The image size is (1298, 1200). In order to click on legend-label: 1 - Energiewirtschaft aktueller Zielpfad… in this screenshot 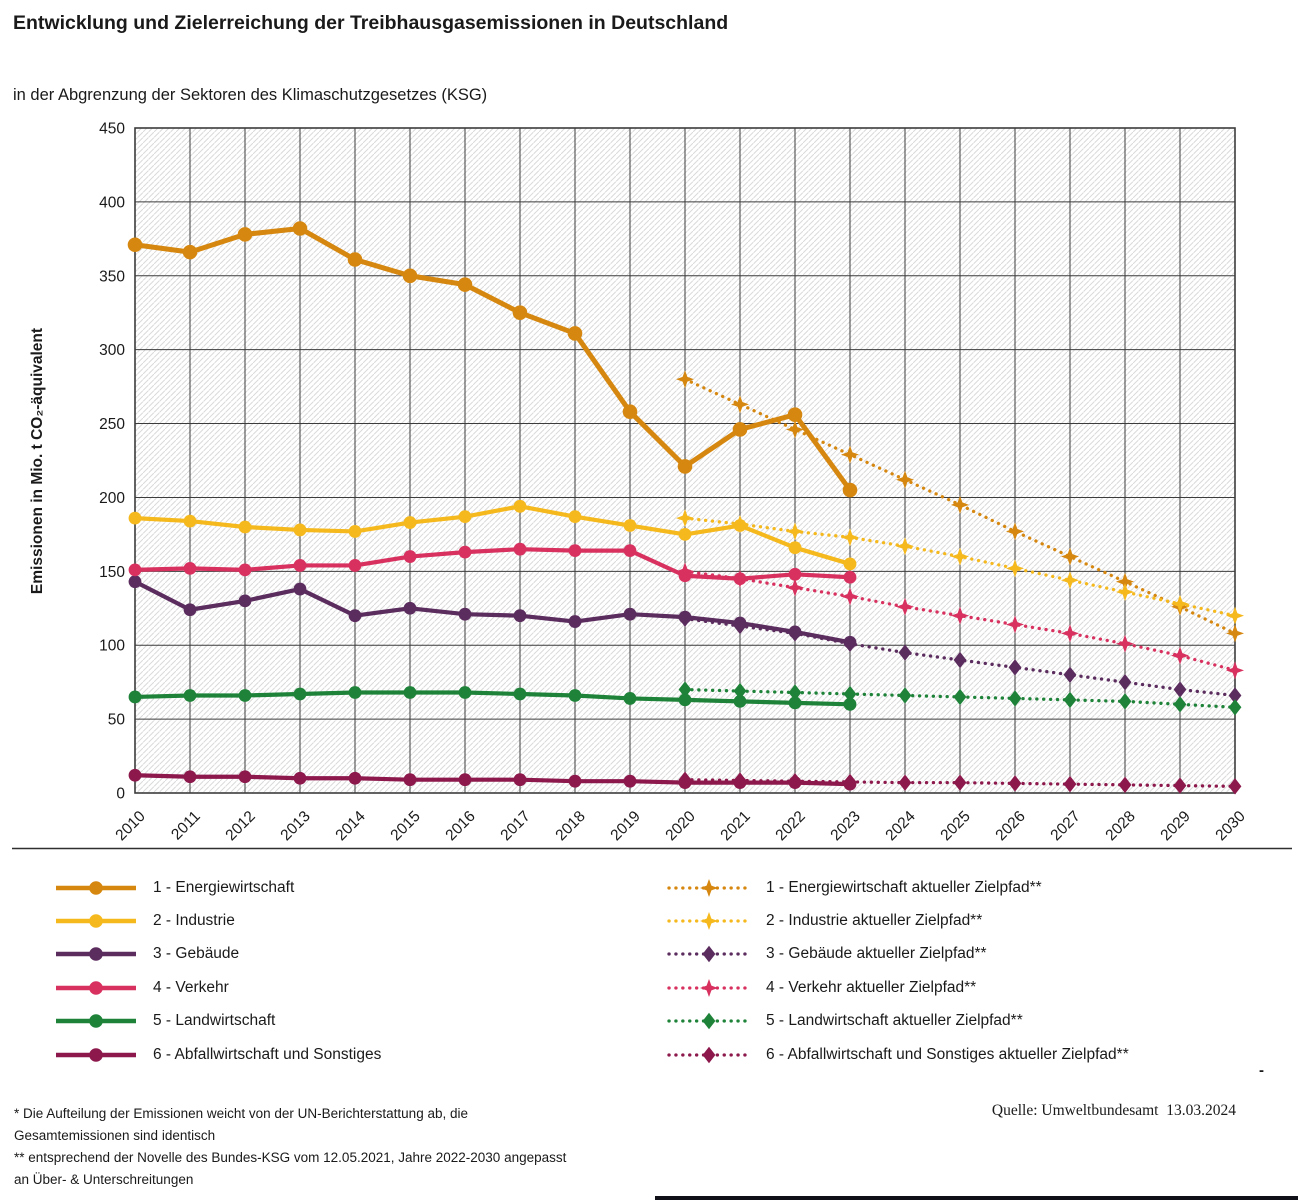, I will do `click(904, 887)`.